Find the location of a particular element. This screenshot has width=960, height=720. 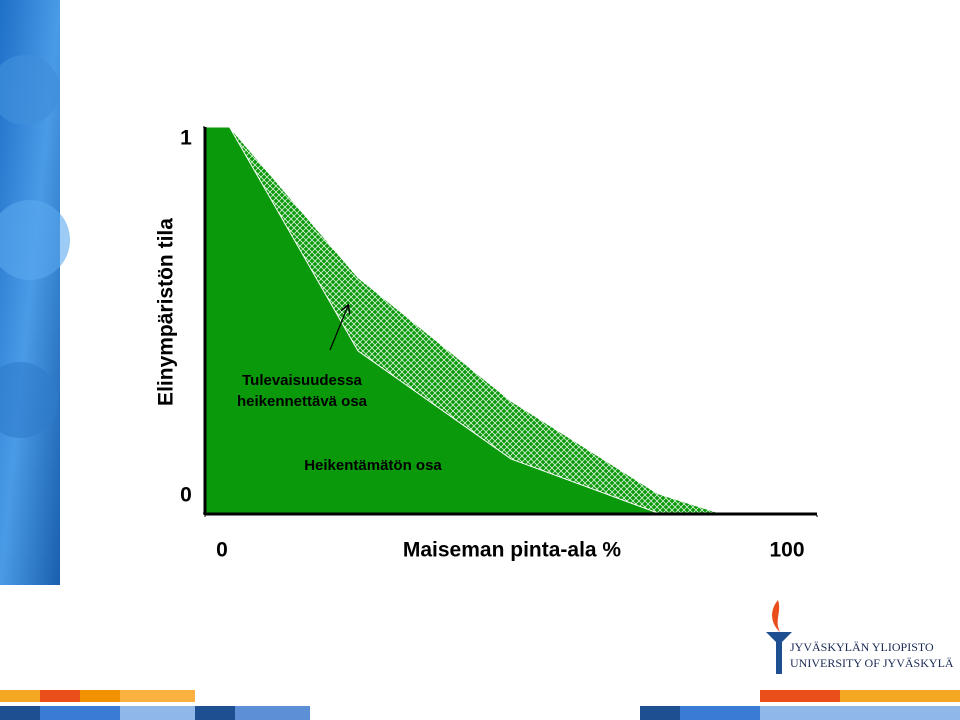

logo-flame is located at coordinates (776, 616).